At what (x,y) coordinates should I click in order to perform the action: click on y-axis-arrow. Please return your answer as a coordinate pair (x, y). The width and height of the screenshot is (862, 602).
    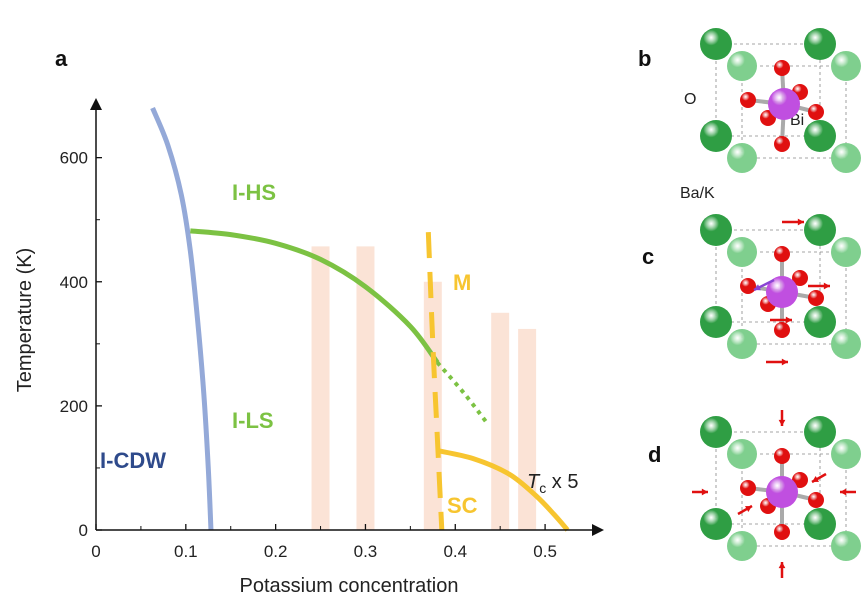
    Looking at the image, I should click on (96, 104).